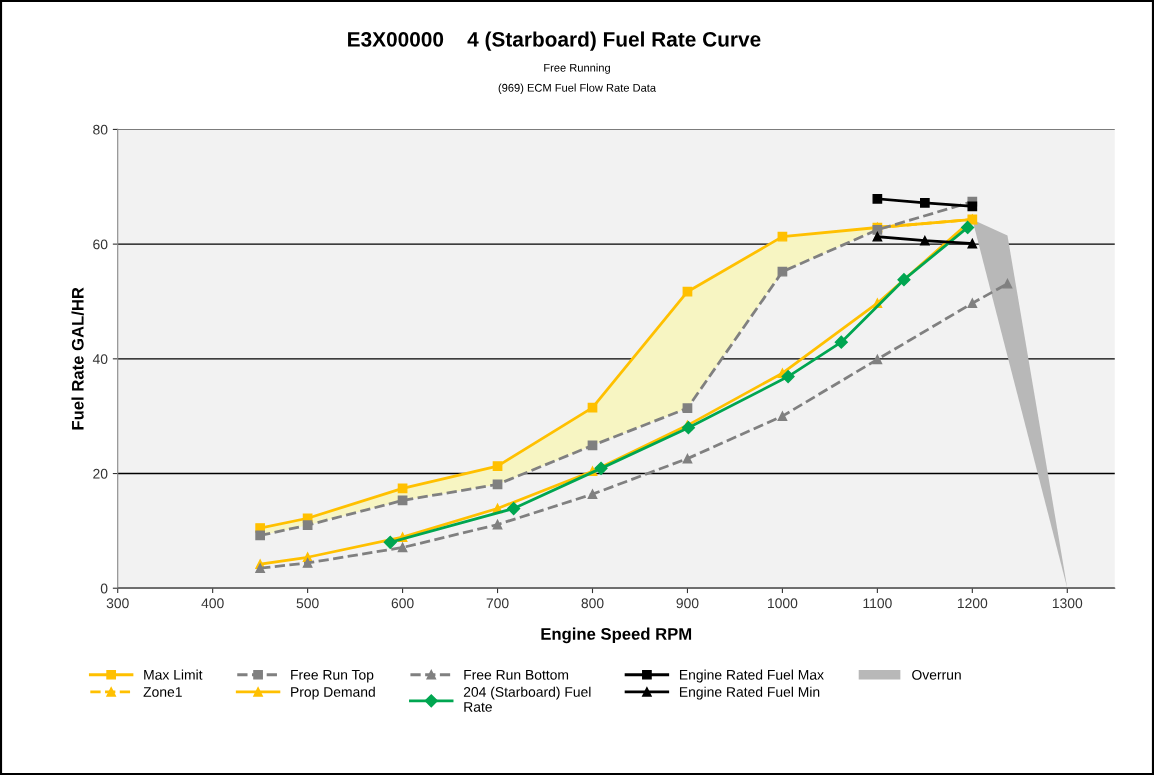  What do you see at coordinates (592, 603) in the screenshot?
I see `x-tick-label: 800` at bounding box center [592, 603].